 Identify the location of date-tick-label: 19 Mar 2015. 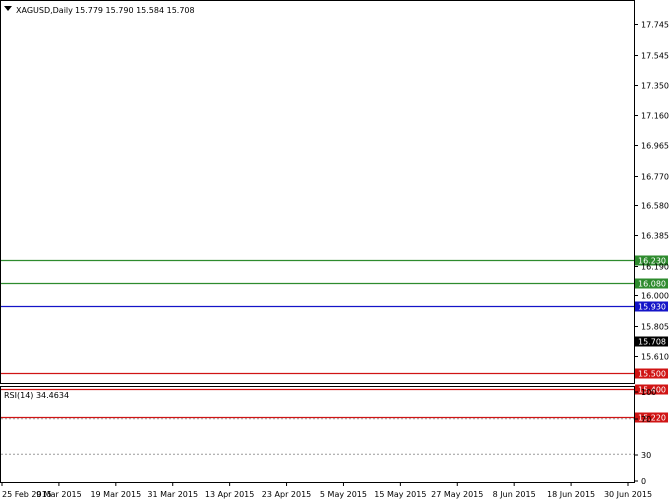
(115, 494).